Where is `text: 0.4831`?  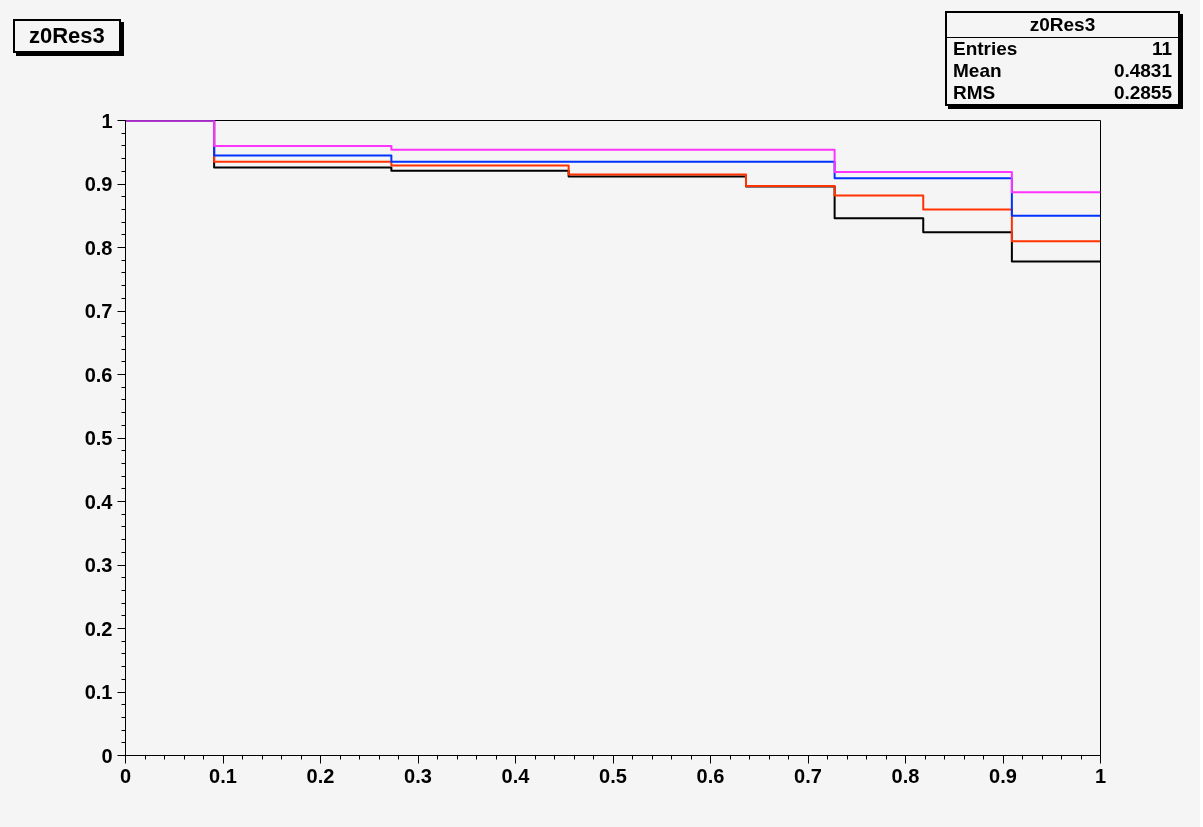 text: 0.4831 is located at coordinates (1142, 71).